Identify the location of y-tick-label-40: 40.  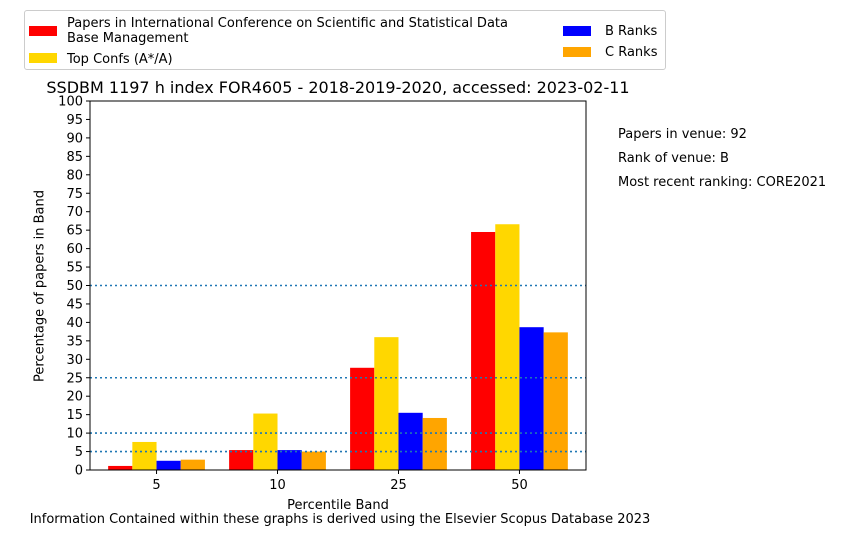
(74, 323).